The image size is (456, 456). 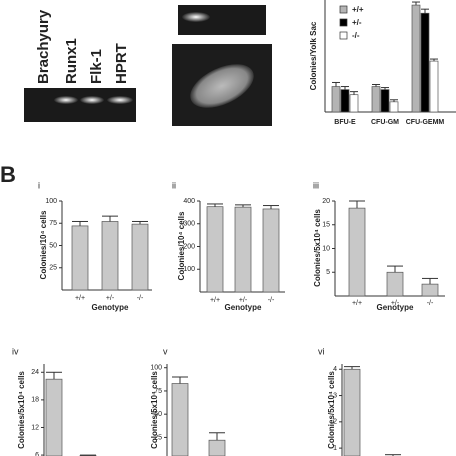 I want to click on y-tick-label: 24, so click(x=35, y=372).